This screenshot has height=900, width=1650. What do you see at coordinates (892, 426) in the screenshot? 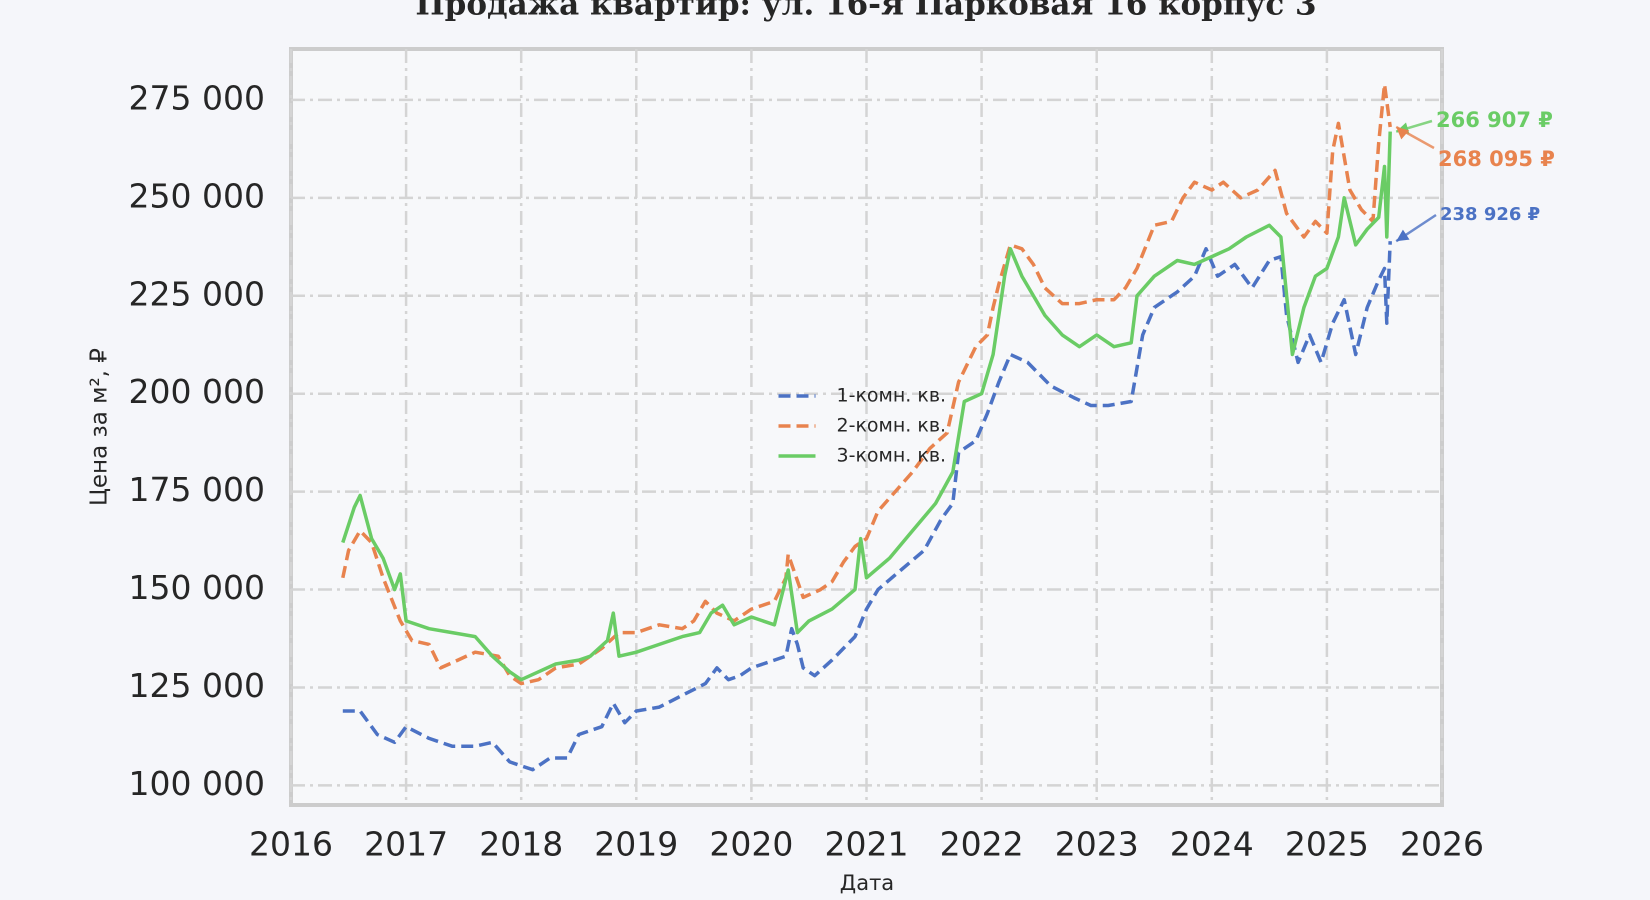
I see `legend-label: 2-комн. кв.` at bounding box center [892, 426].